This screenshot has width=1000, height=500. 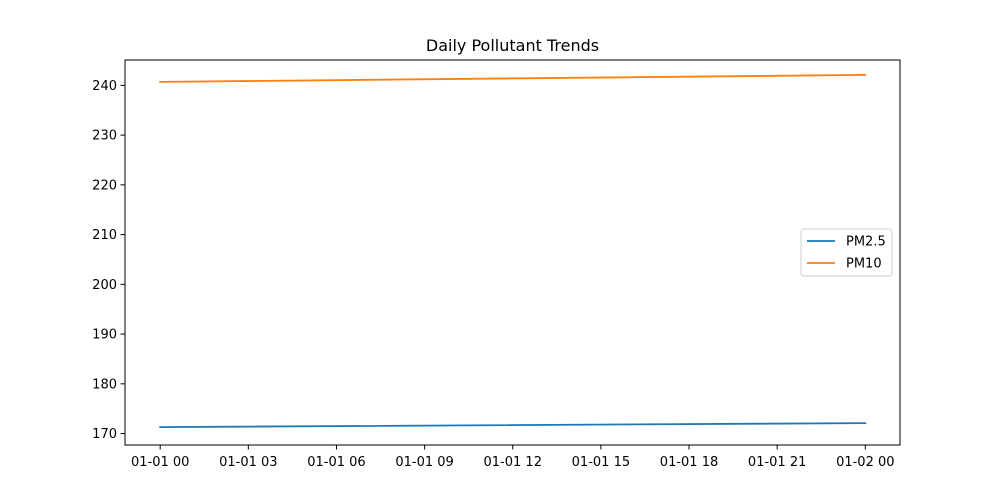 What do you see at coordinates (104, 185) in the screenshot?
I see `y-tick-label: 220` at bounding box center [104, 185].